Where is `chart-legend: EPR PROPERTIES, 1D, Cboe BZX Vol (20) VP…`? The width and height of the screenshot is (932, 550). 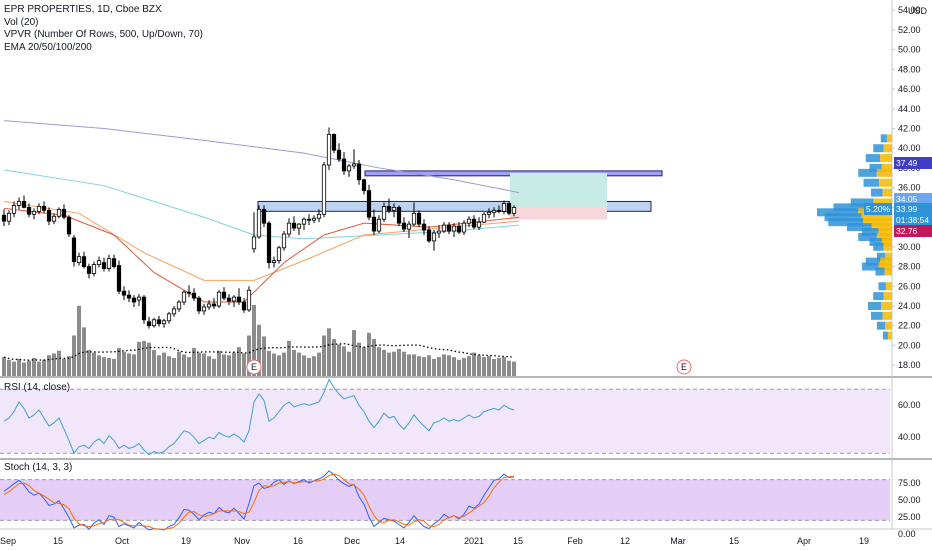
chart-legend: EPR PROPERTIES, 1D, Cboe BZX Vol (20) VP… is located at coordinates (103, 29).